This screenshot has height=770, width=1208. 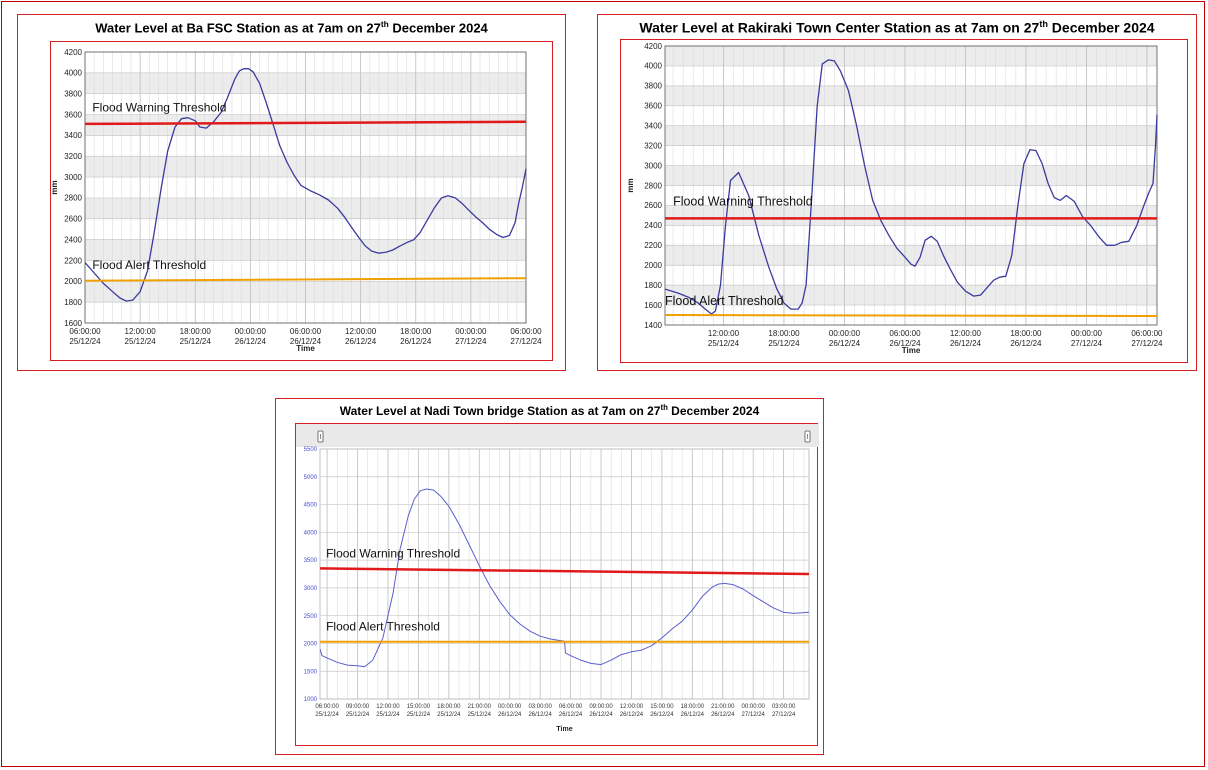 What do you see at coordinates (311, 700) in the screenshot?
I see `y-tick-label: 1000` at bounding box center [311, 700].